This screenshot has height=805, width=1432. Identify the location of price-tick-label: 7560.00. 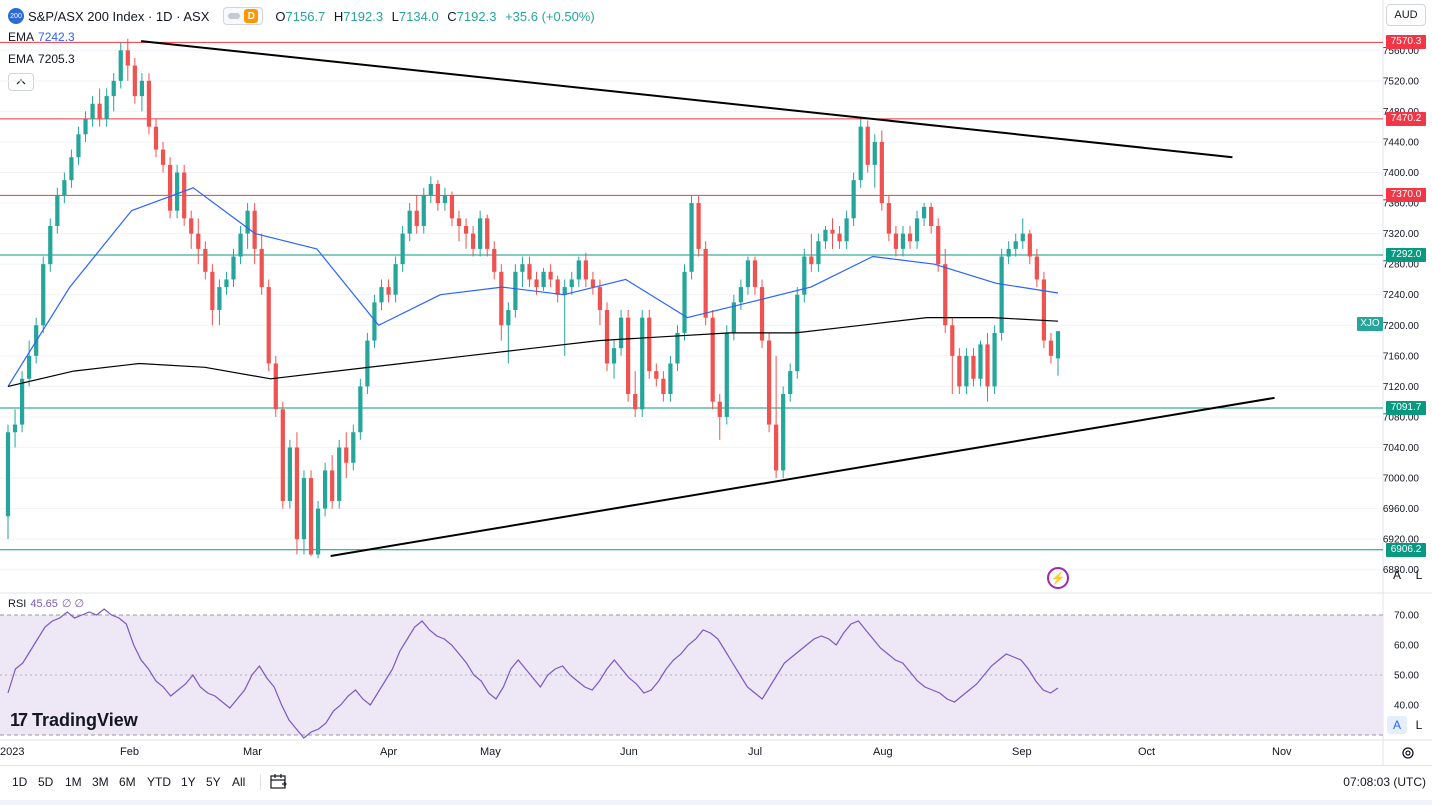
(1401, 51).